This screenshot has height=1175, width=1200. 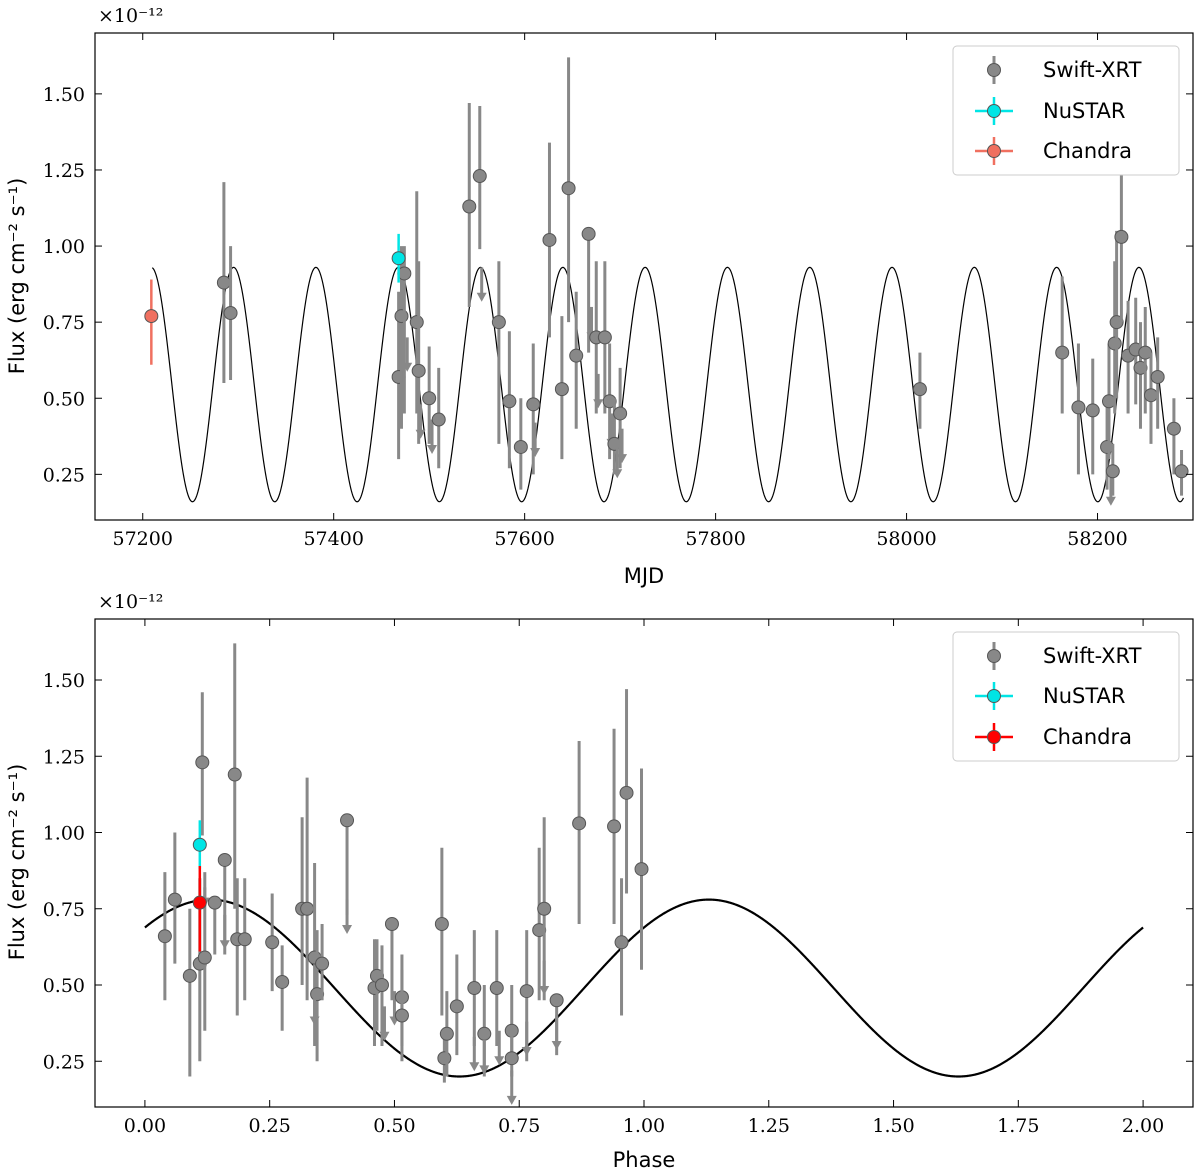 I want to click on bottom-swiftxrt-point-26-ul-arrow, so click(x=384, y=1036).